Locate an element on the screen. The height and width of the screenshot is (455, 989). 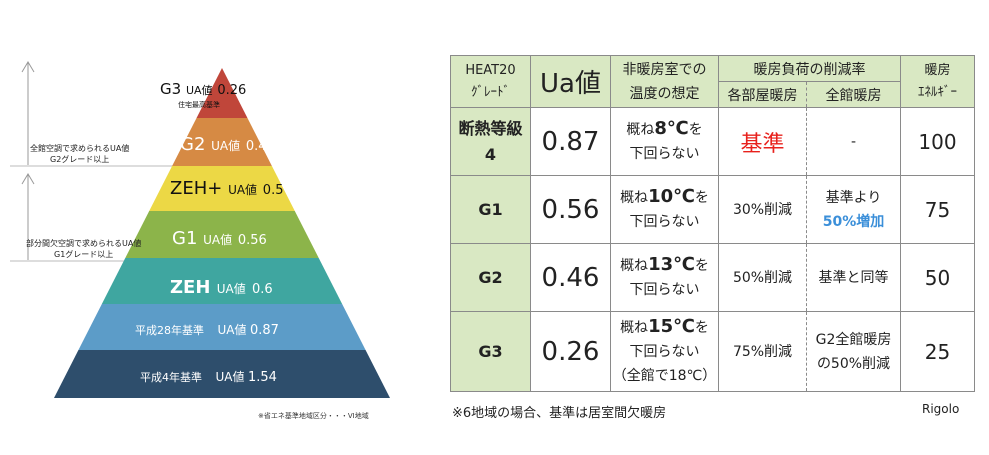
level-sub-g3: 住宅最高基準 is located at coordinates (199, 105).